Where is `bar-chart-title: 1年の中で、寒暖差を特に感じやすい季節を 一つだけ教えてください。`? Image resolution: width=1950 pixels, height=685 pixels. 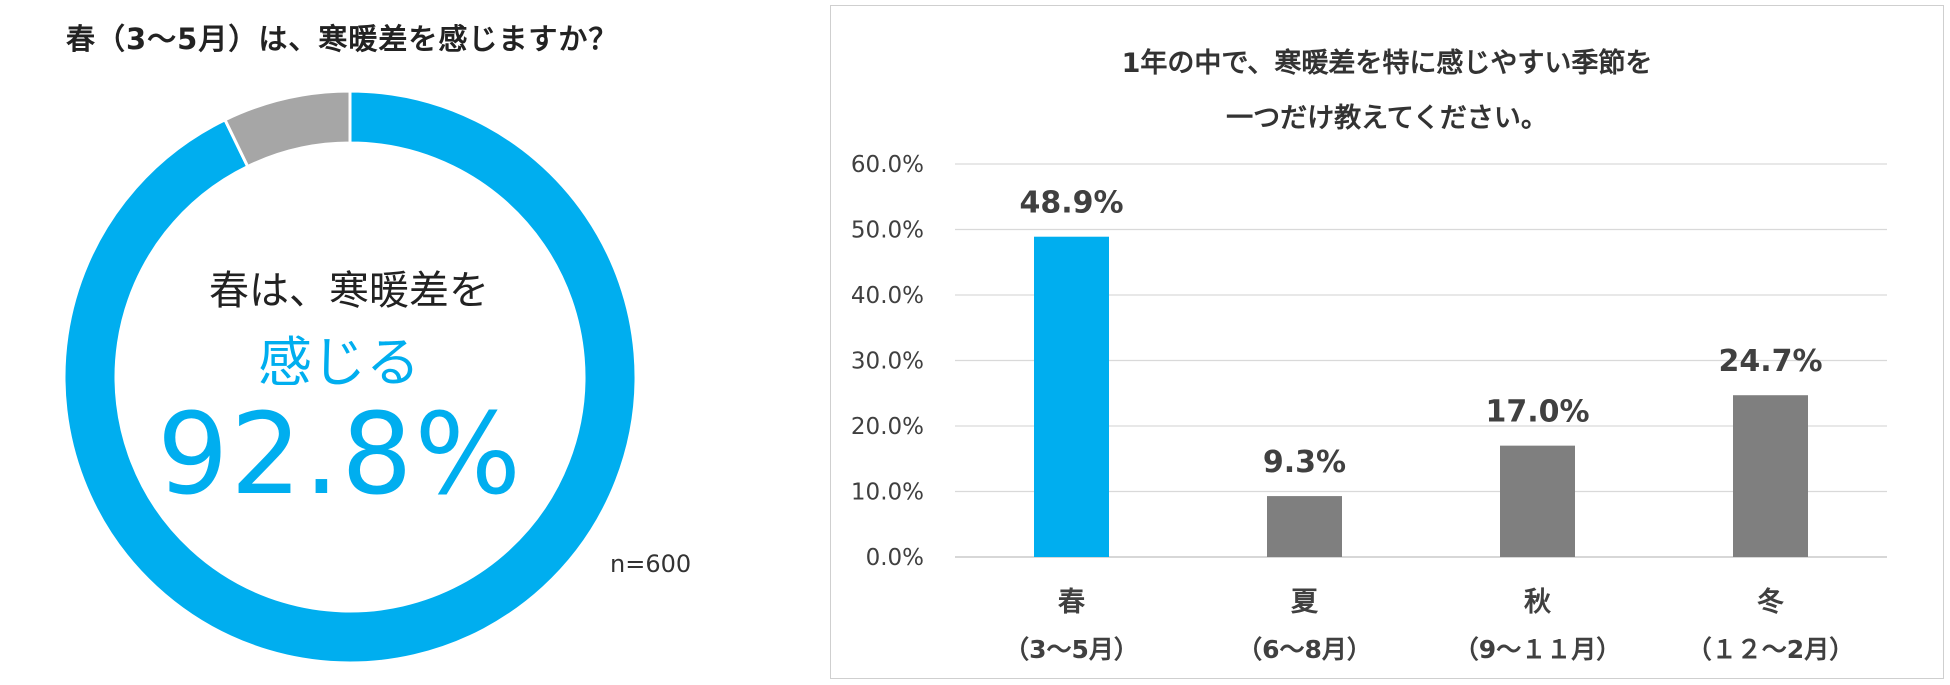 bar-chart-title: 1年の中で、寒暖差を特に感じやすい季節を 一つだけ教えてください。 is located at coordinates (1387, 91).